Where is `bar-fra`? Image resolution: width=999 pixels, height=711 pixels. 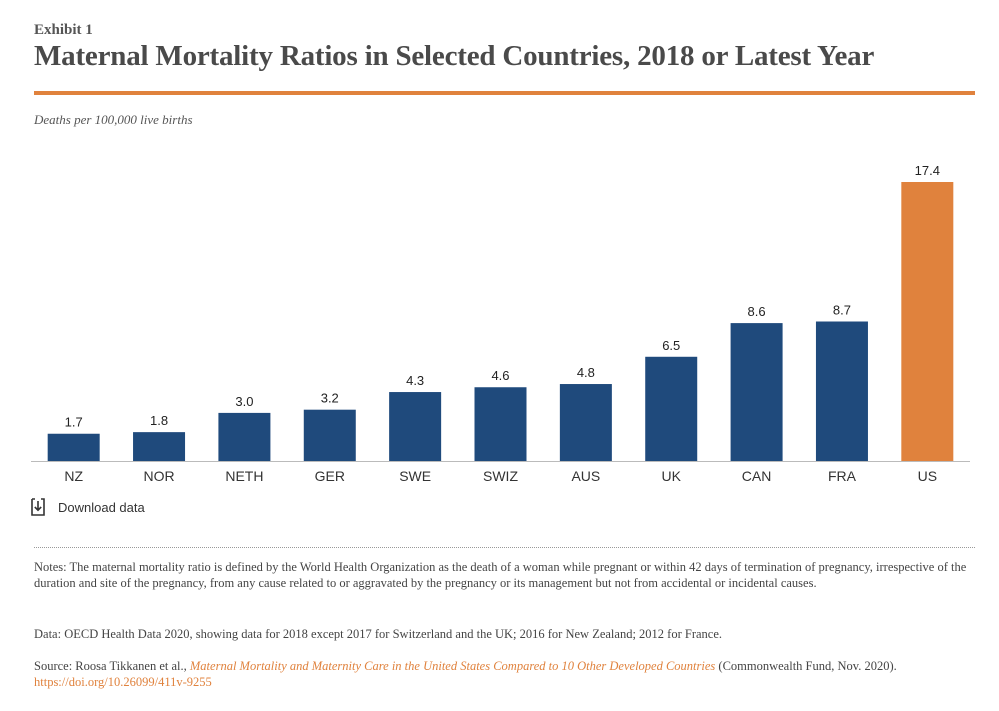
bar-fra is located at coordinates (841, 391).